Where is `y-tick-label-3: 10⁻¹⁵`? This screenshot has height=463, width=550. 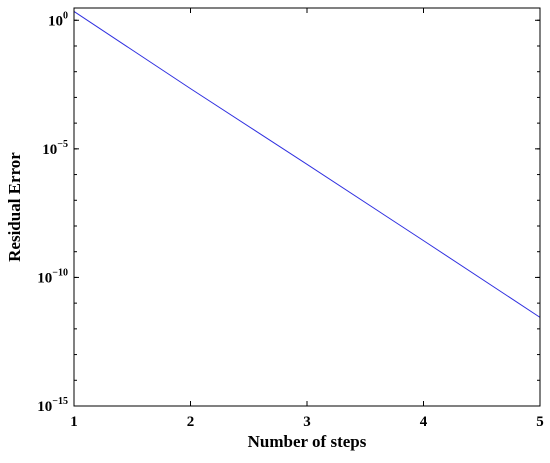 y-tick-label-3: 10⁻¹⁵ is located at coordinates (52, 405).